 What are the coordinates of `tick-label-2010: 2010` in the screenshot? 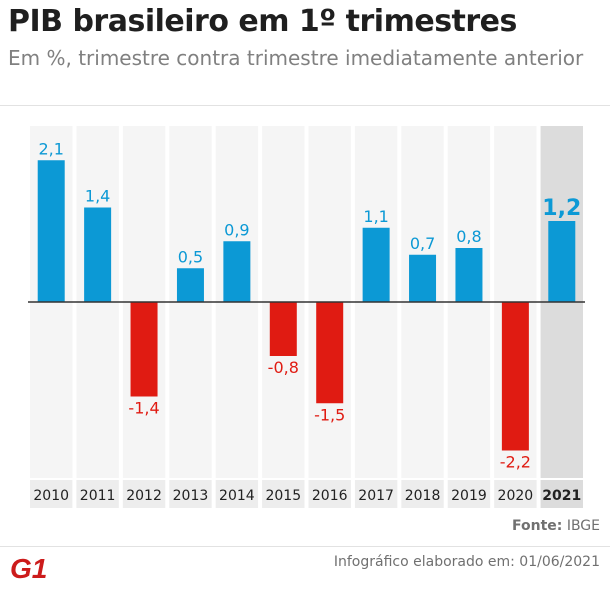 It's located at (51, 496).